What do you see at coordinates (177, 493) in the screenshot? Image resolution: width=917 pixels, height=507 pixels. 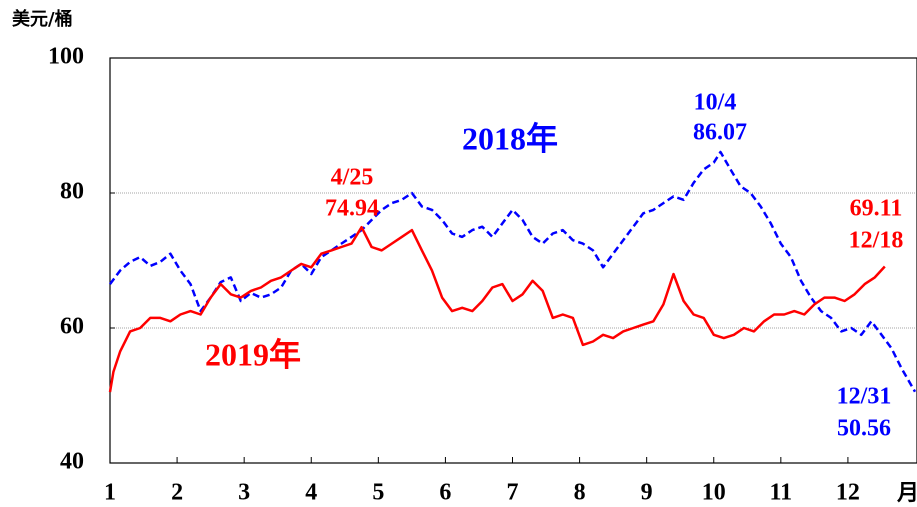 I see `x-tick-label: 2` at bounding box center [177, 493].